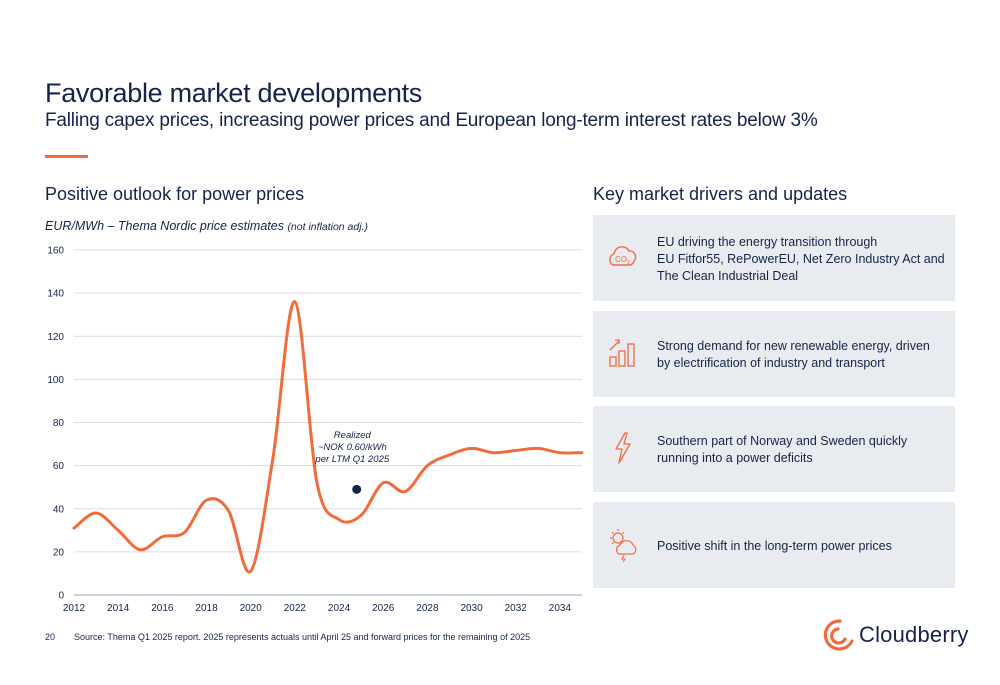 This screenshot has width=1000, height=685. What do you see at coordinates (295, 608) in the screenshot?
I see `x-tick-label: 2022` at bounding box center [295, 608].